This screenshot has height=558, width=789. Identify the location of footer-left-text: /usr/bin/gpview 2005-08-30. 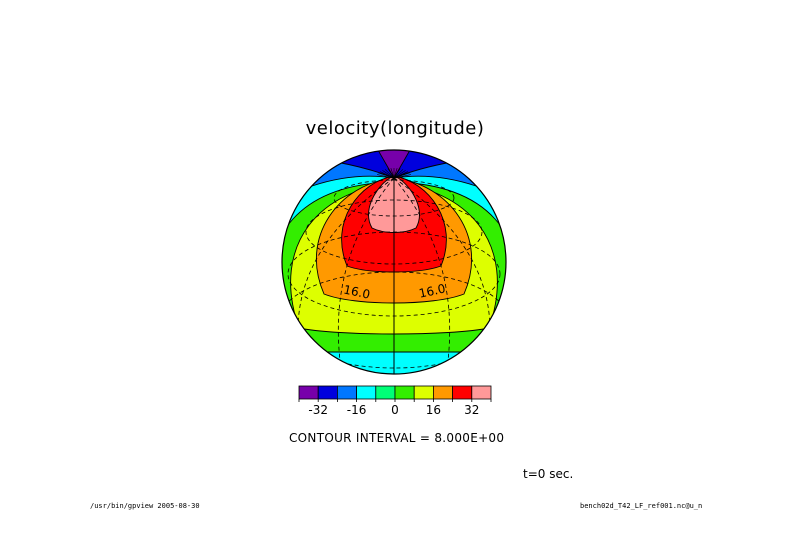
(145, 506).